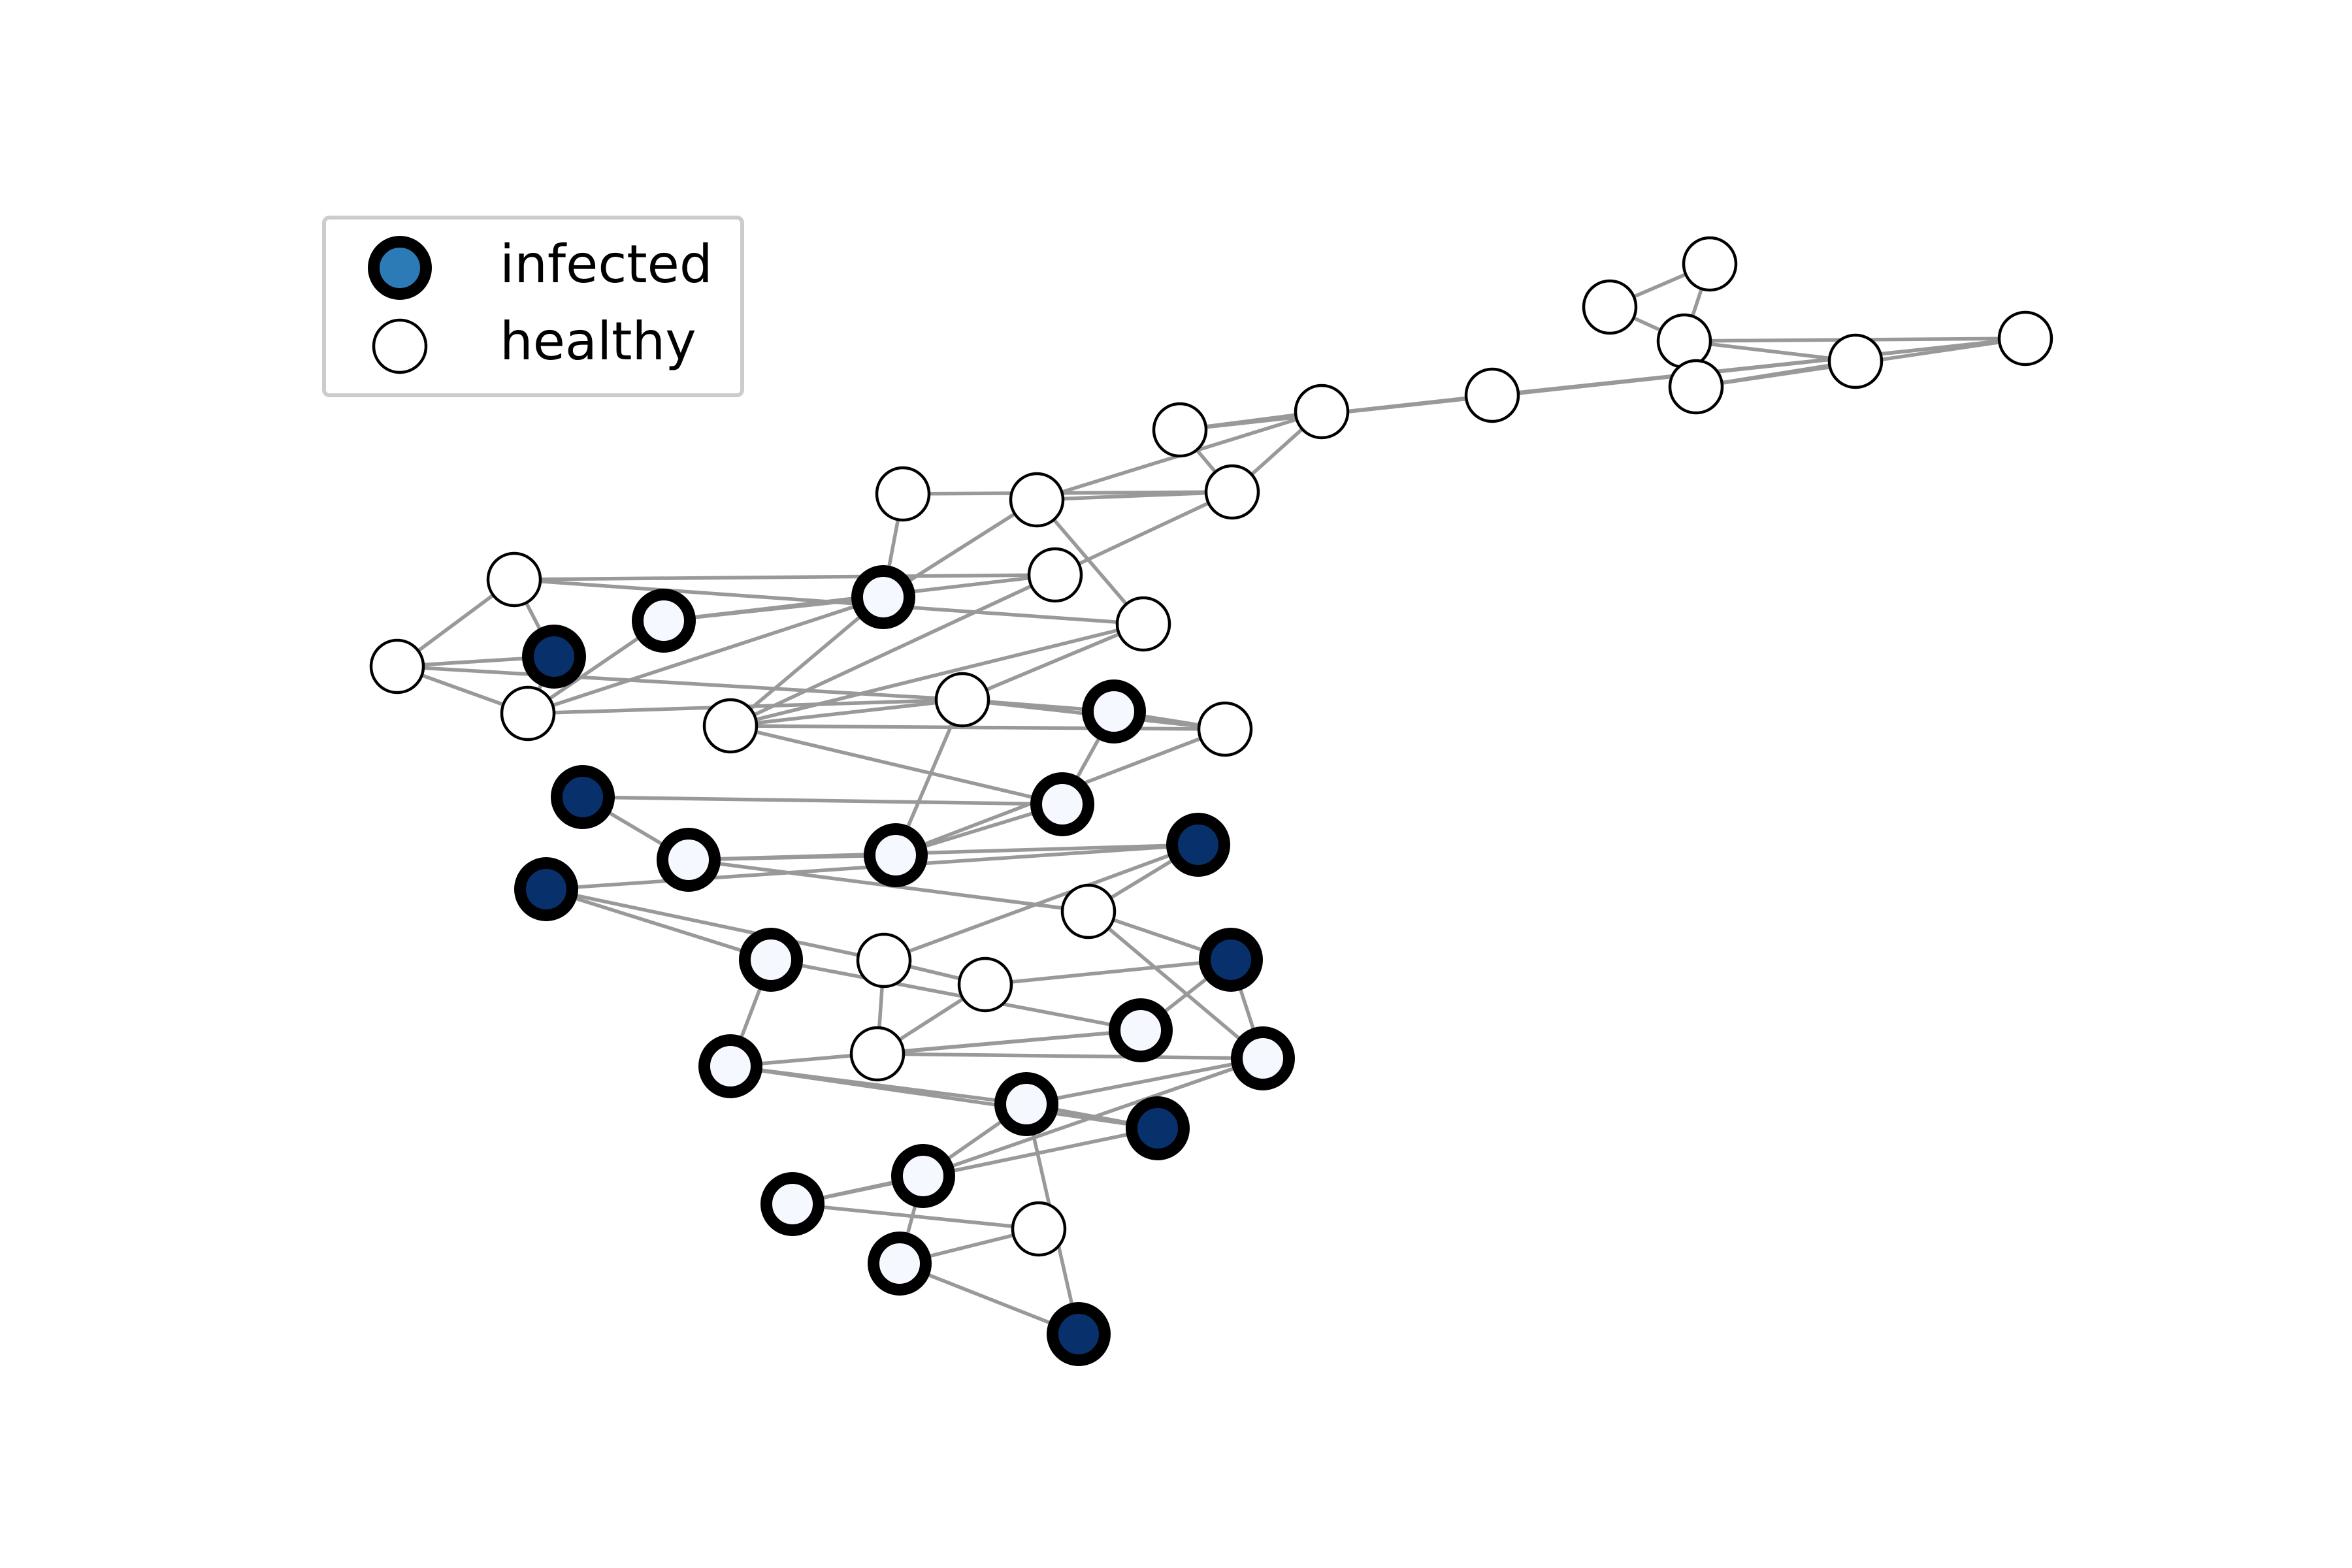  What do you see at coordinates (664, 621) in the screenshot?
I see `infected-node-n18` at bounding box center [664, 621].